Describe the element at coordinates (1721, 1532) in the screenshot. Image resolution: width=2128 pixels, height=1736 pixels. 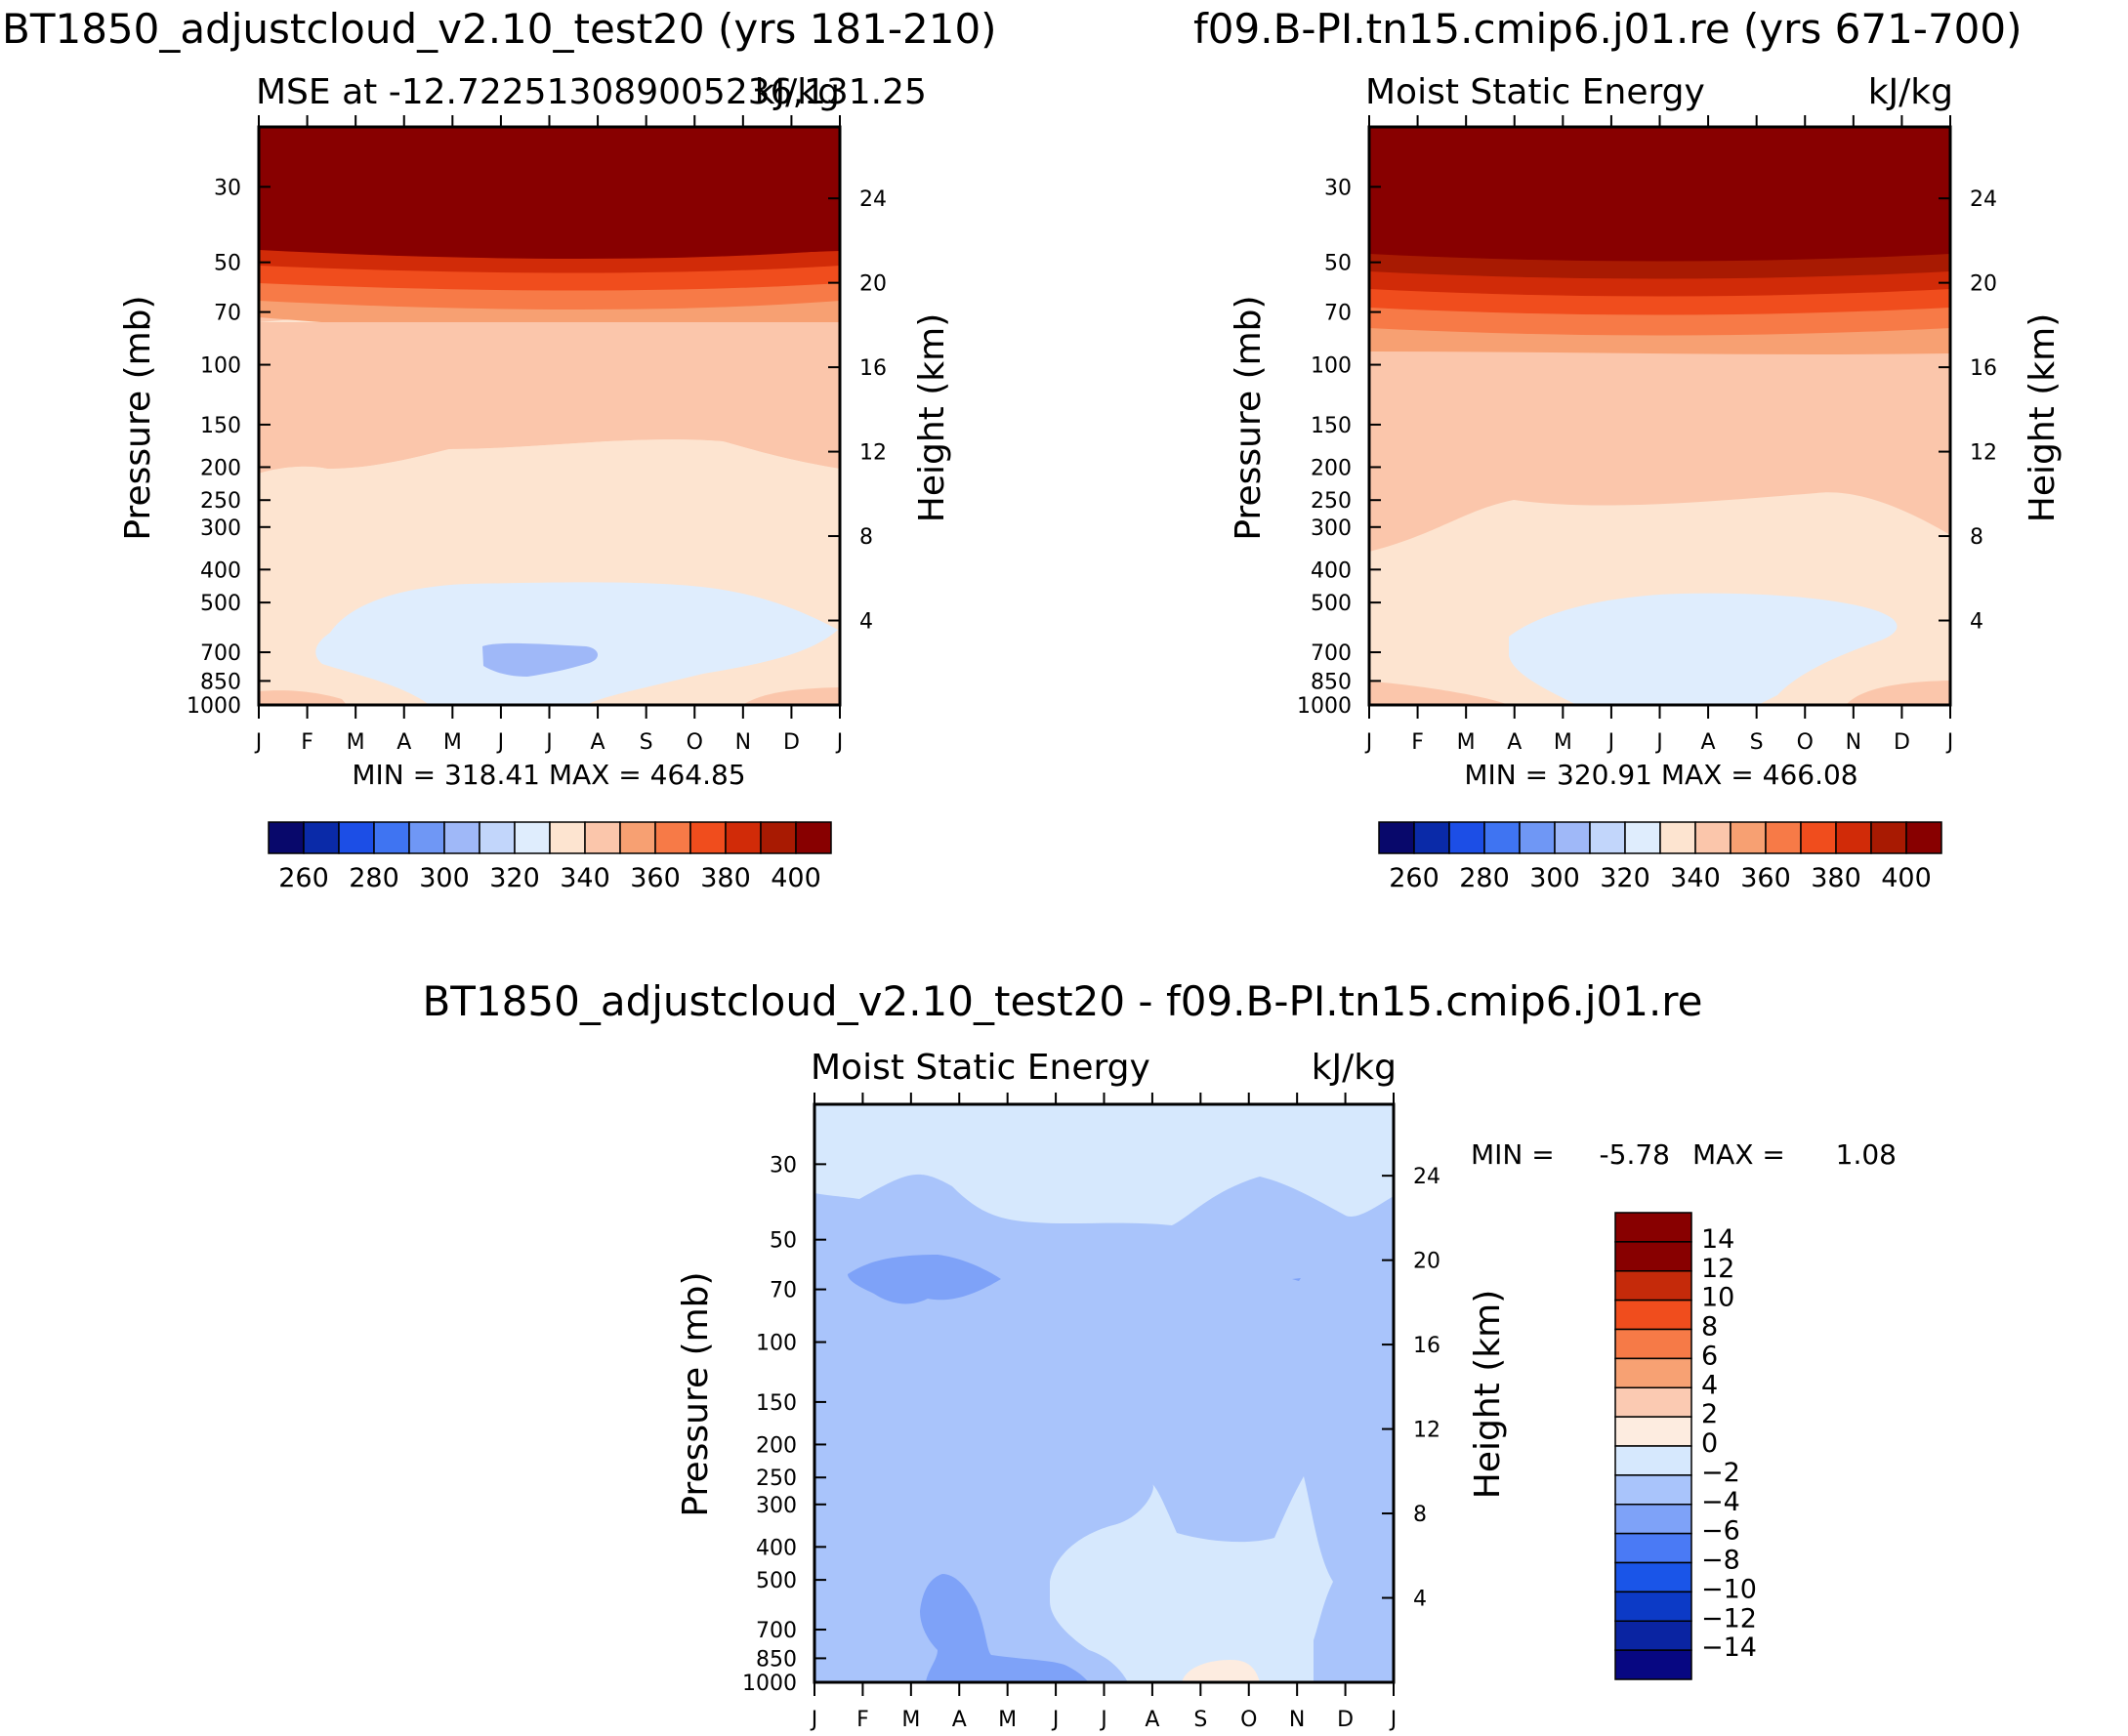
I see `colorbar-label: −6` at that location.